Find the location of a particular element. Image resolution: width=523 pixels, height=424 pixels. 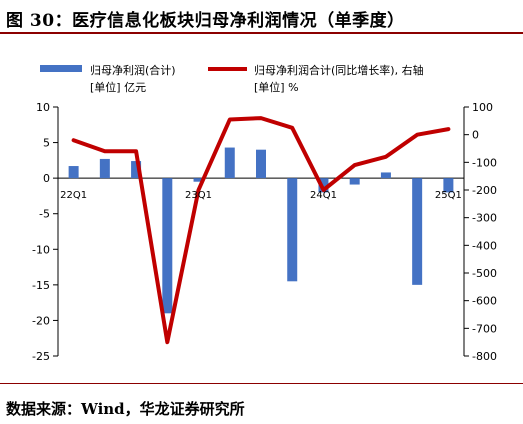

x-tick-label: 24Q1 is located at coordinates (323, 195).